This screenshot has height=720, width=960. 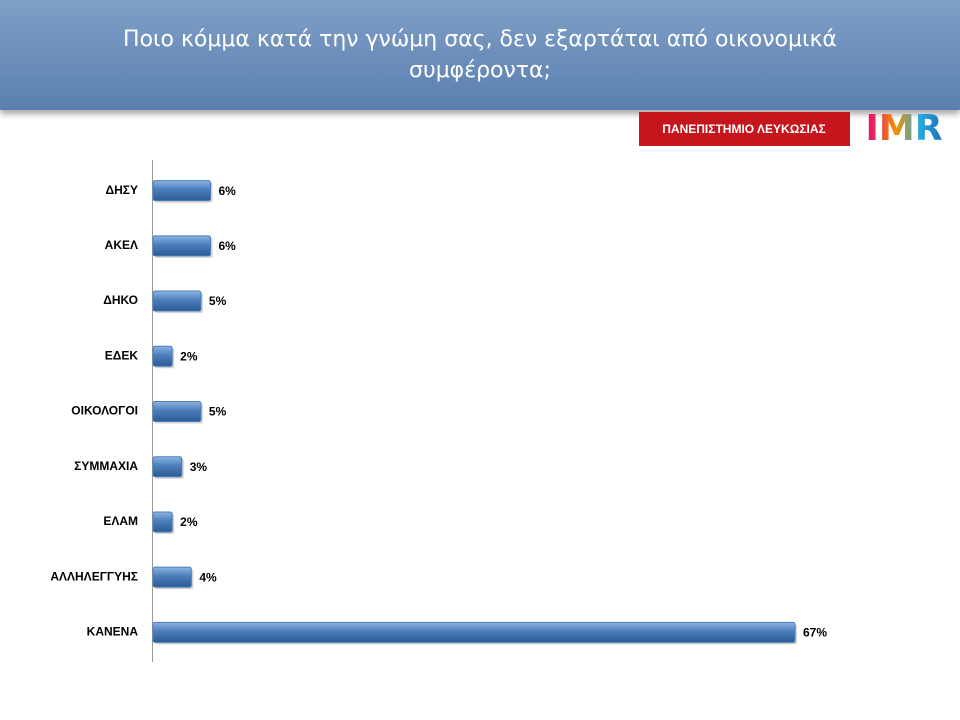 What do you see at coordinates (122, 355) in the screenshot?
I see `y-tick-label: ΕΔΕΚ` at bounding box center [122, 355].